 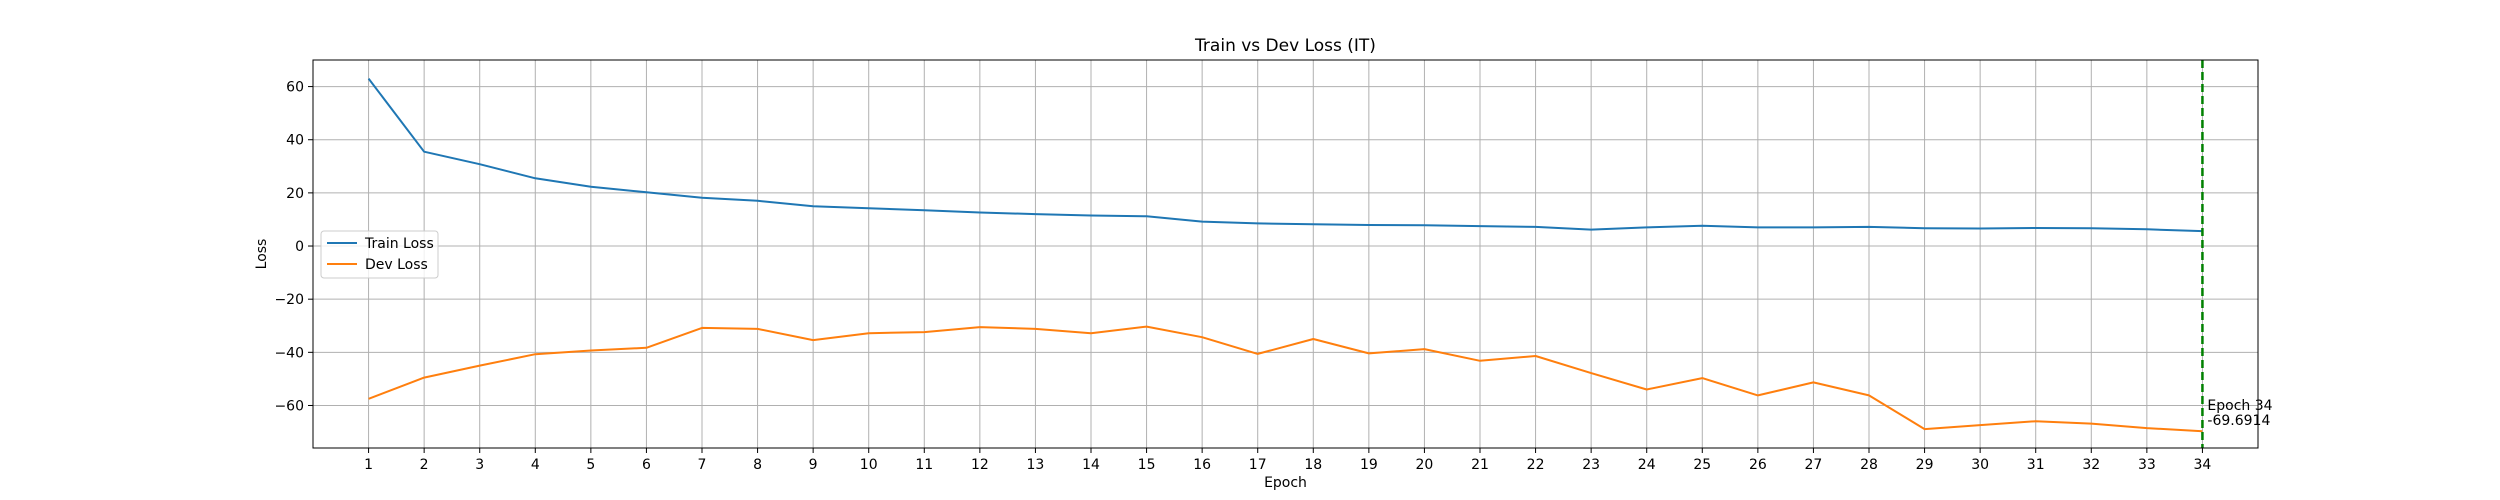 What do you see at coordinates (1869, 465) in the screenshot?
I see `x-tick-label-28: 28` at bounding box center [1869, 465].